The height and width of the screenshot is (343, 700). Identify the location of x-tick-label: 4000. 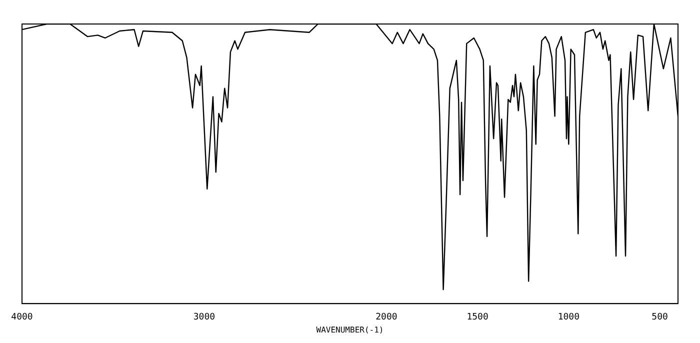
(22, 317).